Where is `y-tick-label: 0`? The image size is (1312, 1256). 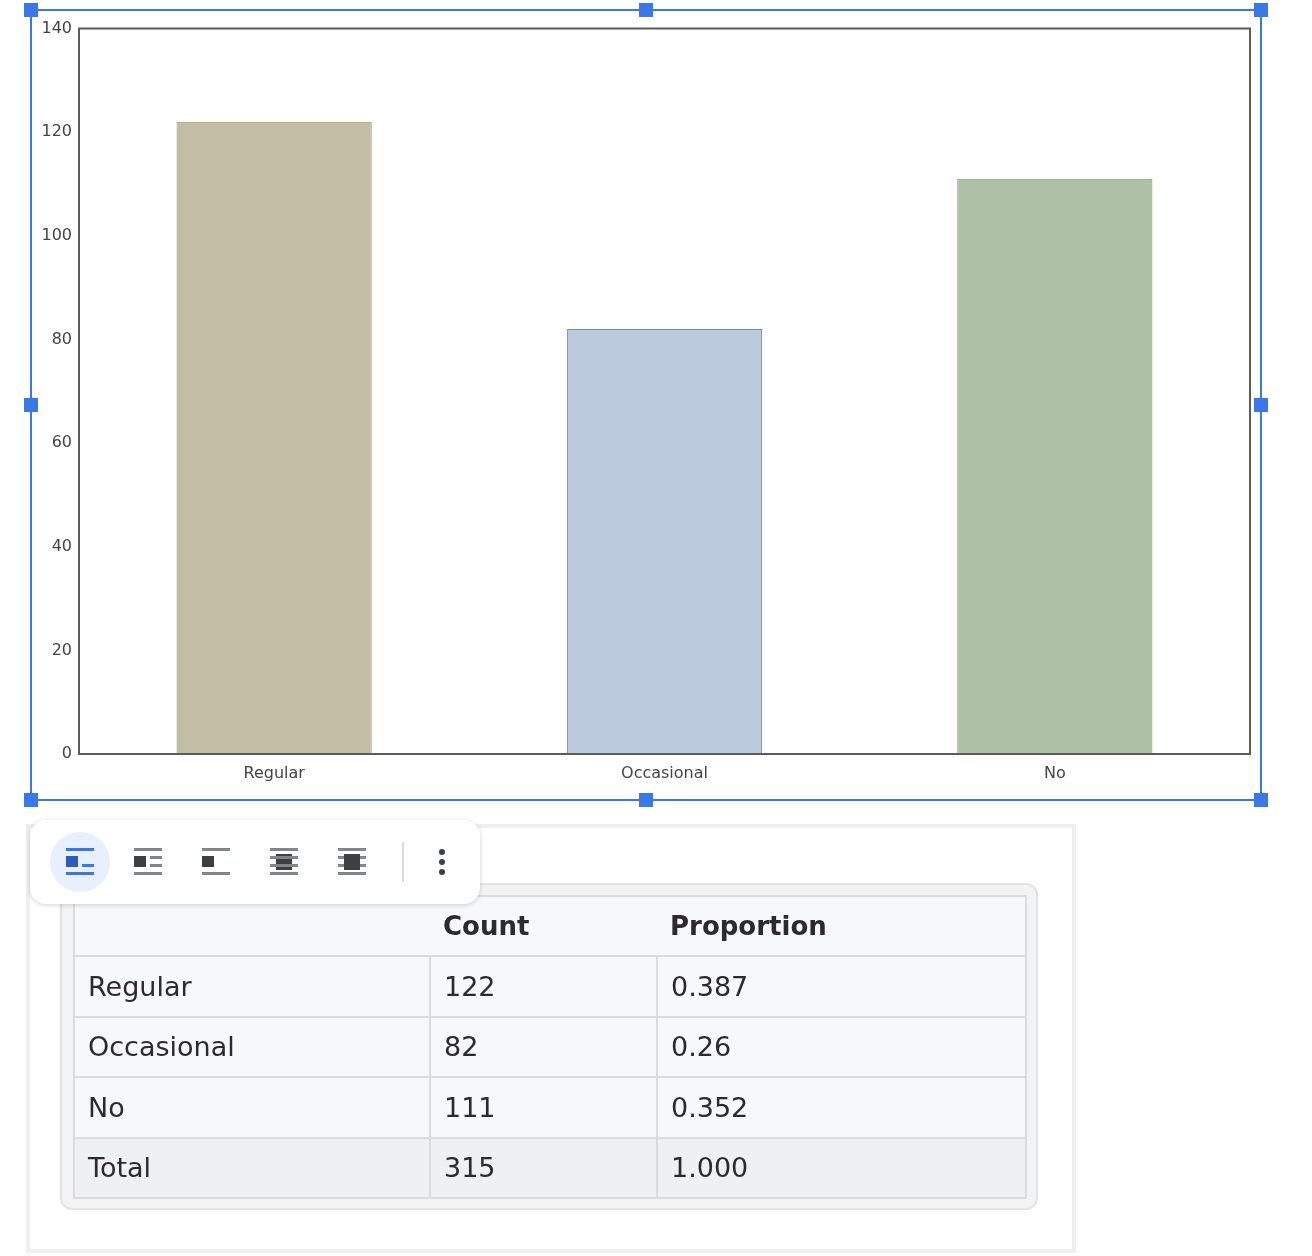 y-tick-label: 0 is located at coordinates (66, 753).